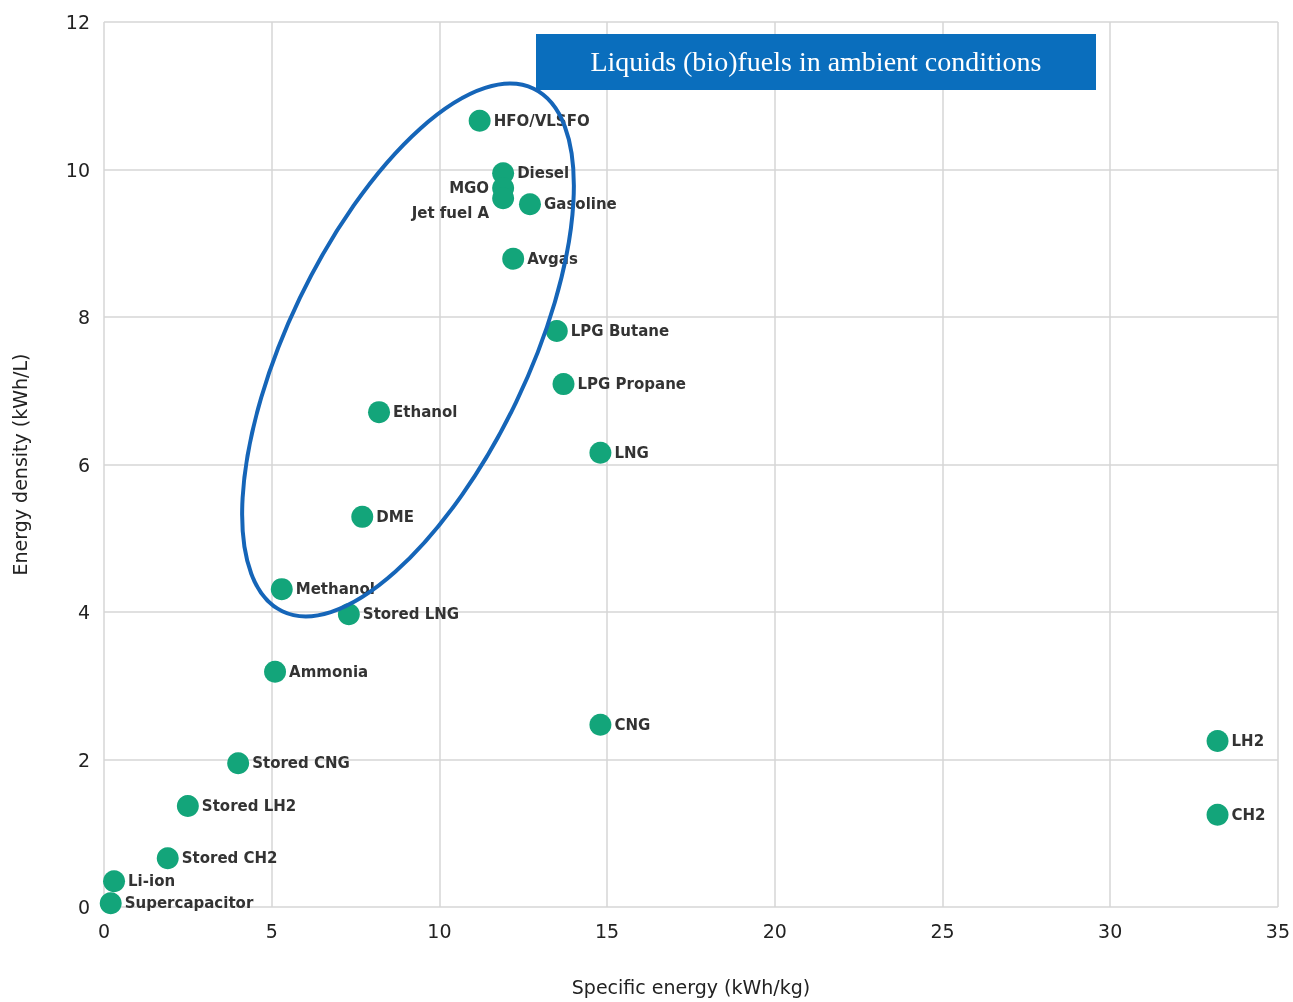 The width and height of the screenshot is (1293, 1002). Describe the element at coordinates (1248, 741) in the screenshot. I see `annotation: LH2` at that location.